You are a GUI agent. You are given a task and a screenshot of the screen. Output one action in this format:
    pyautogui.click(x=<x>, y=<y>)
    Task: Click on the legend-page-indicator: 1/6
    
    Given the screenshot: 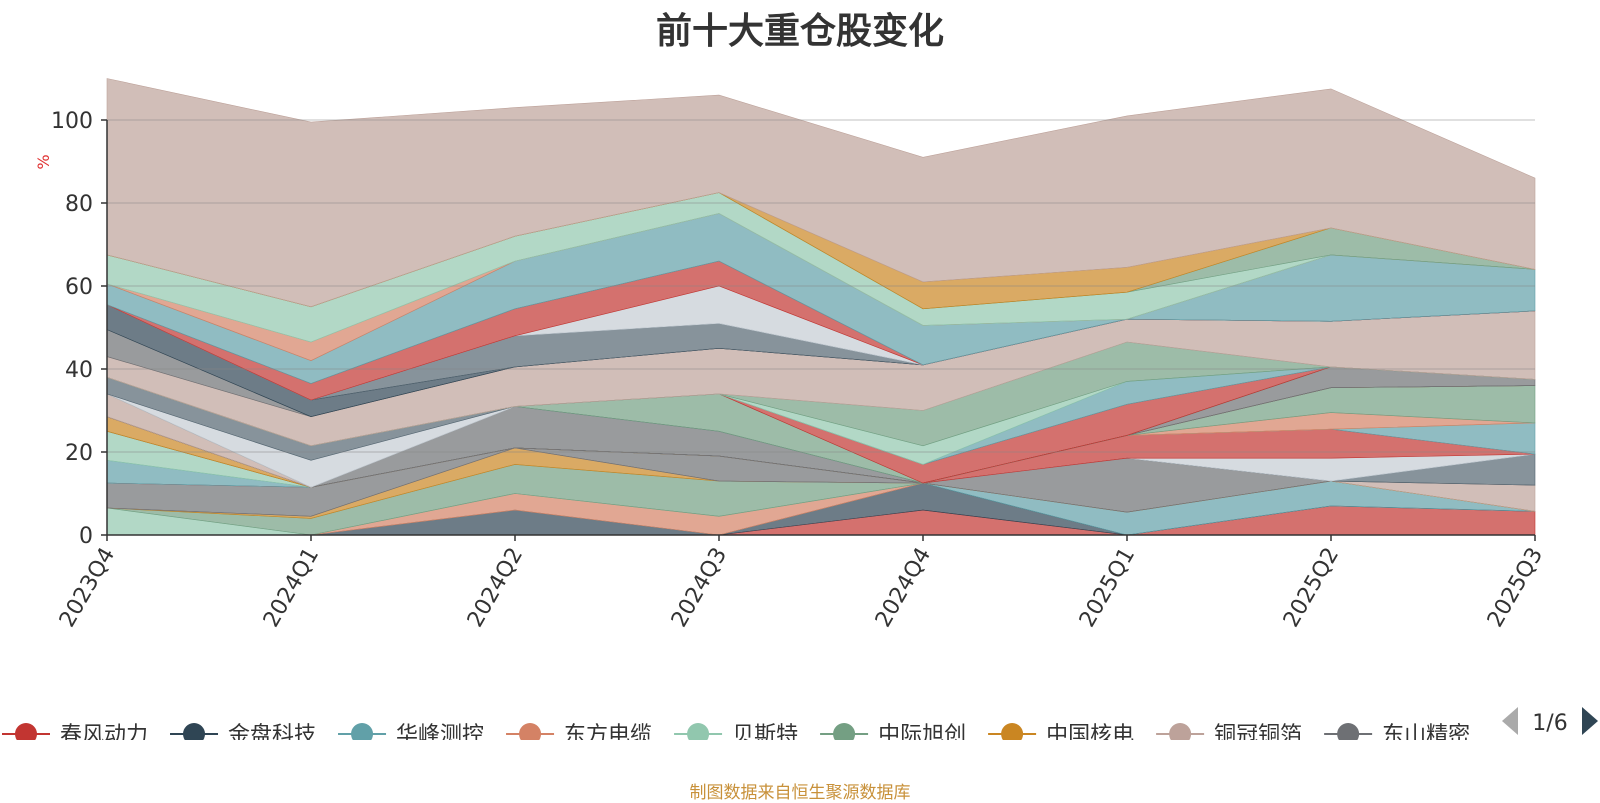 What is the action you would take?
    pyautogui.click(x=1549, y=723)
    